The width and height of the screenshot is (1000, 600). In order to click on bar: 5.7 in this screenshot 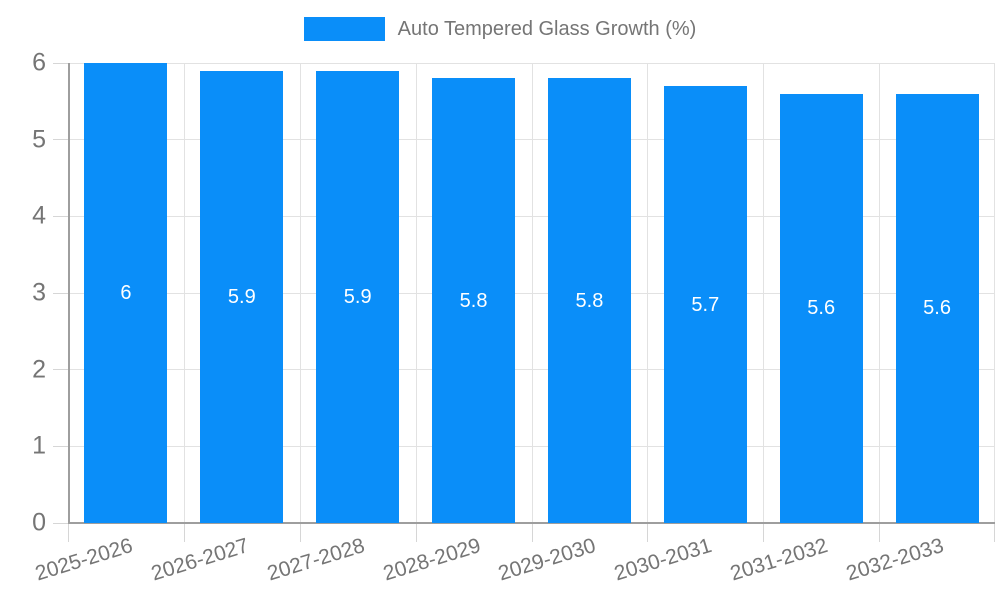, I will do `click(705, 304)`.